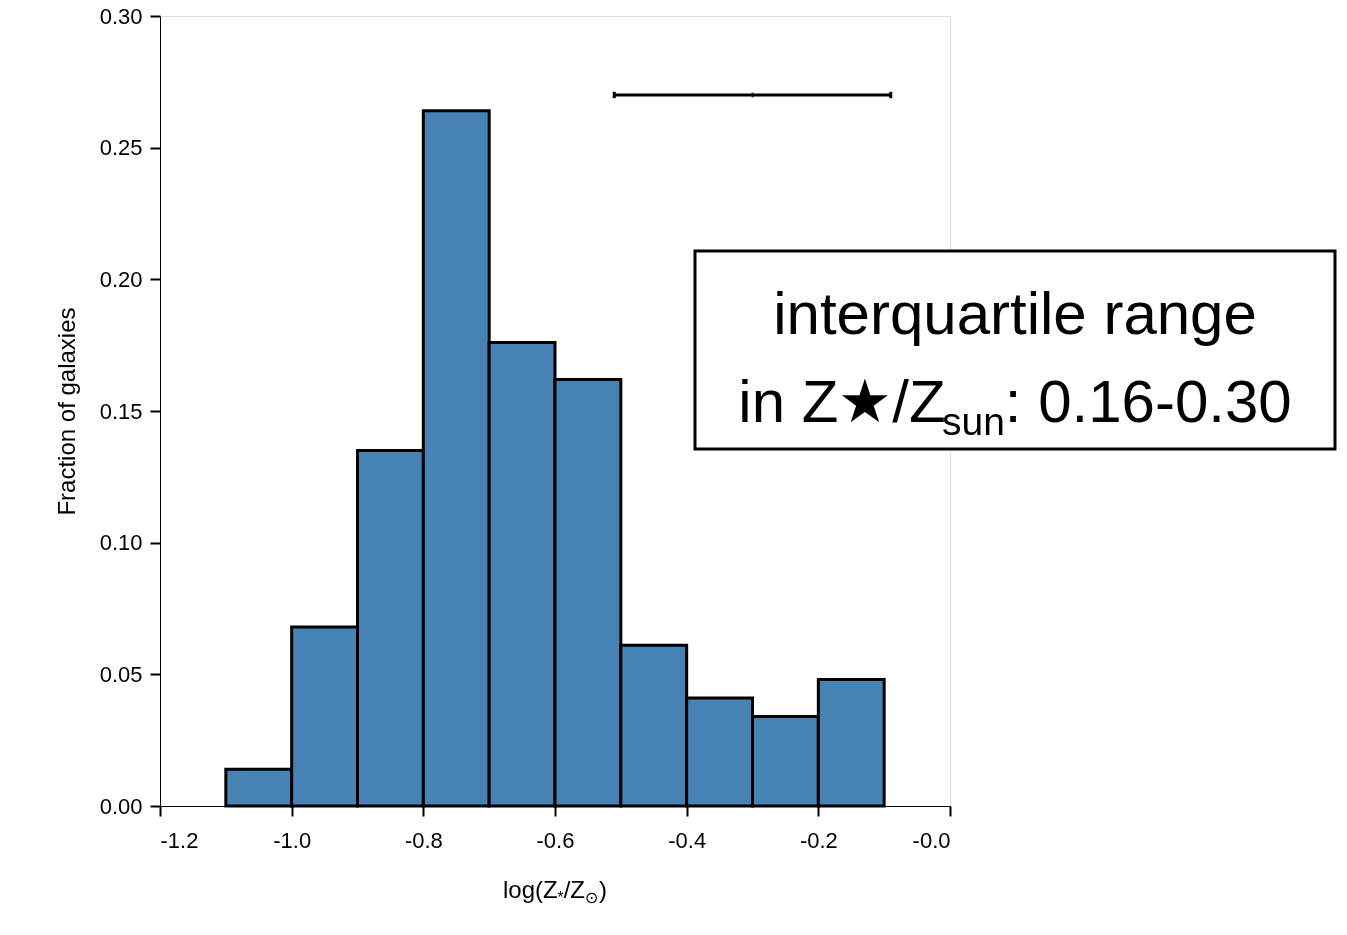 The height and width of the screenshot is (935, 1347). What do you see at coordinates (121, 543) in the screenshot?
I see `y-tick-label: 0.10` at bounding box center [121, 543].